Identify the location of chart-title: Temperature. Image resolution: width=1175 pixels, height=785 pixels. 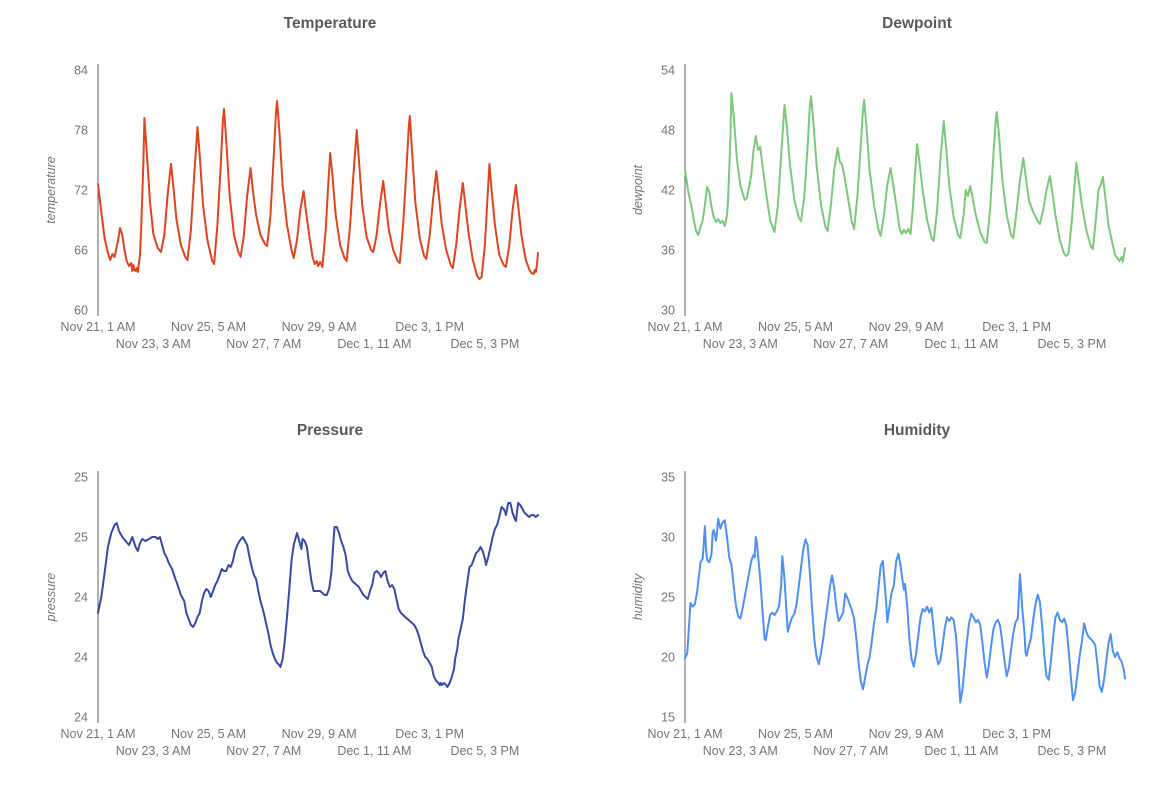
(330, 23).